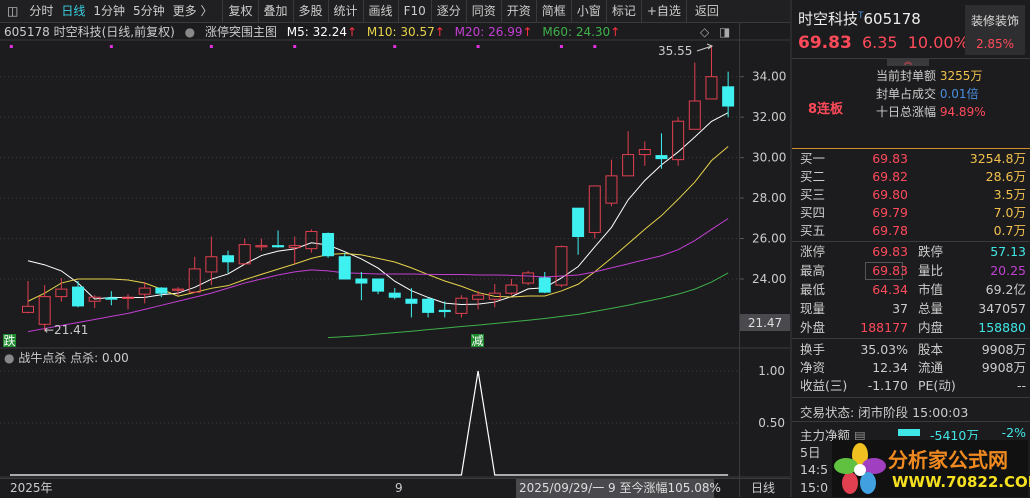  Describe the element at coordinates (931, 308) in the screenshot. I see `stat-row-l2: 总量` at that location.